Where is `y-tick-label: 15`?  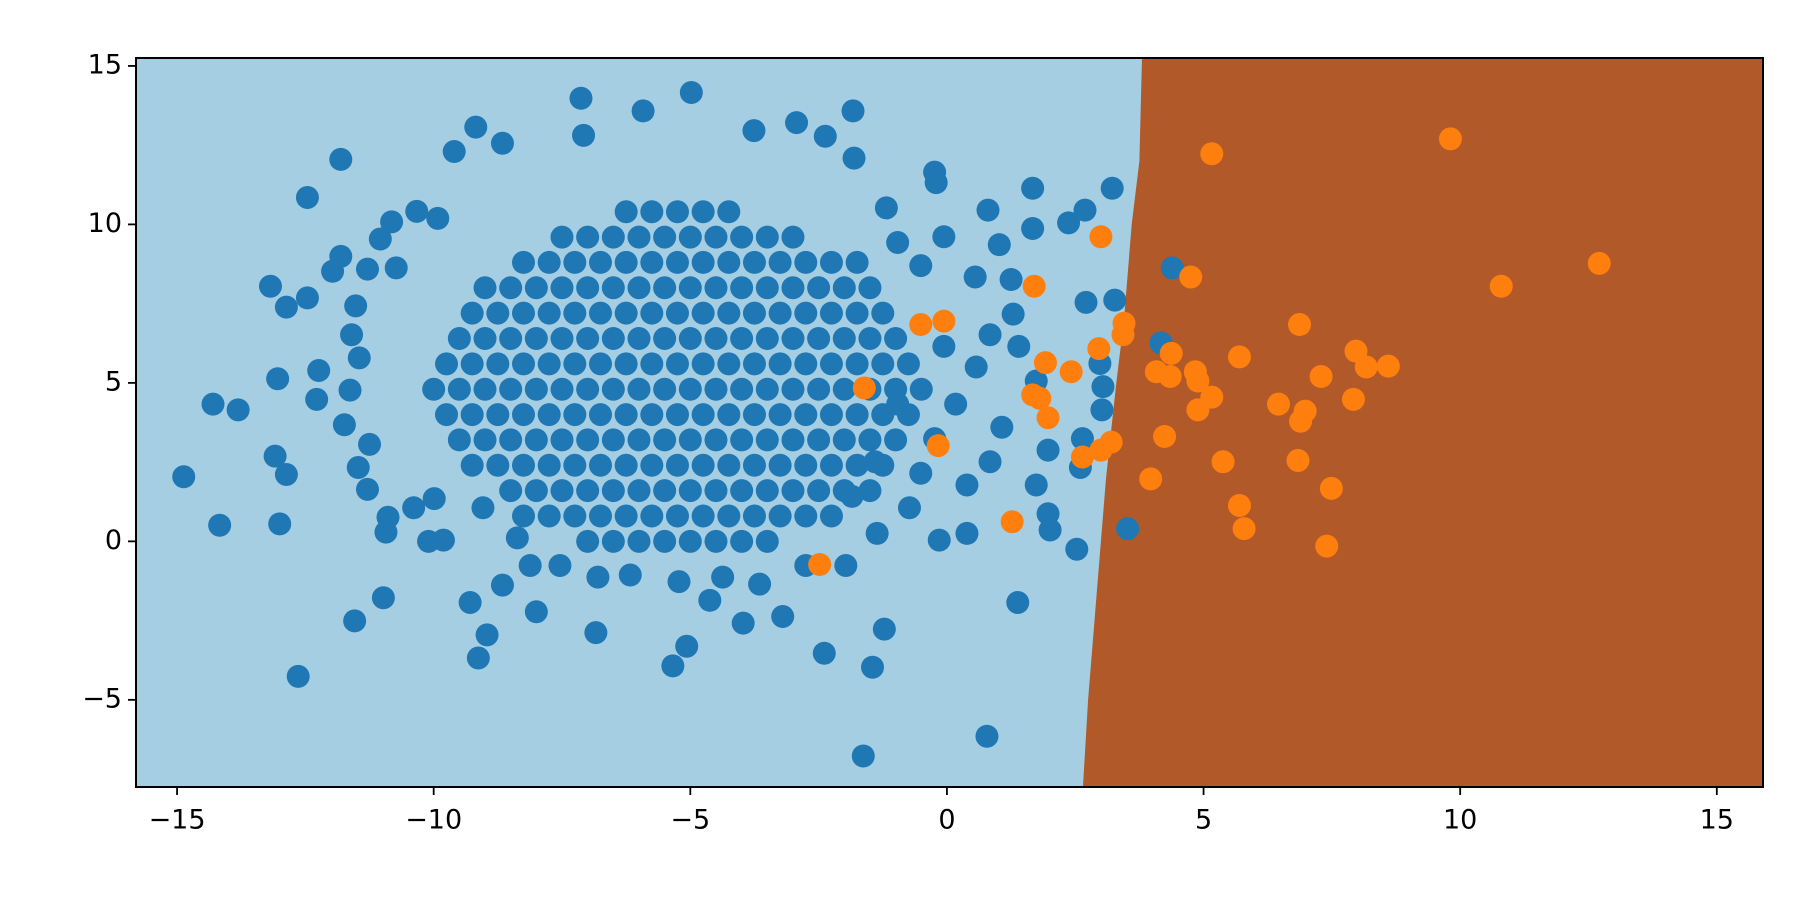 y-tick-label: 15 is located at coordinates (105, 64).